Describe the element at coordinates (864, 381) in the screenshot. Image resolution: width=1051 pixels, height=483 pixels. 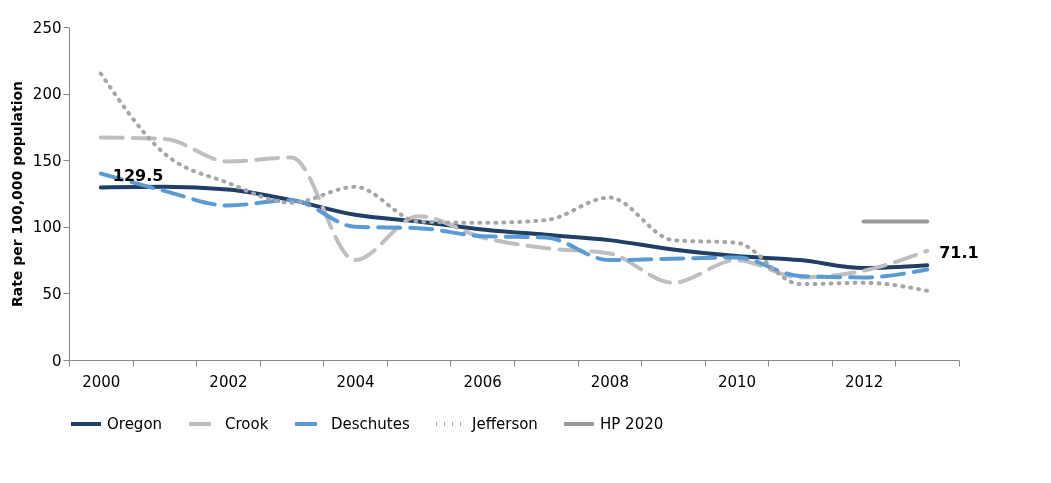
I see `x-tick-label: 2012` at that location.